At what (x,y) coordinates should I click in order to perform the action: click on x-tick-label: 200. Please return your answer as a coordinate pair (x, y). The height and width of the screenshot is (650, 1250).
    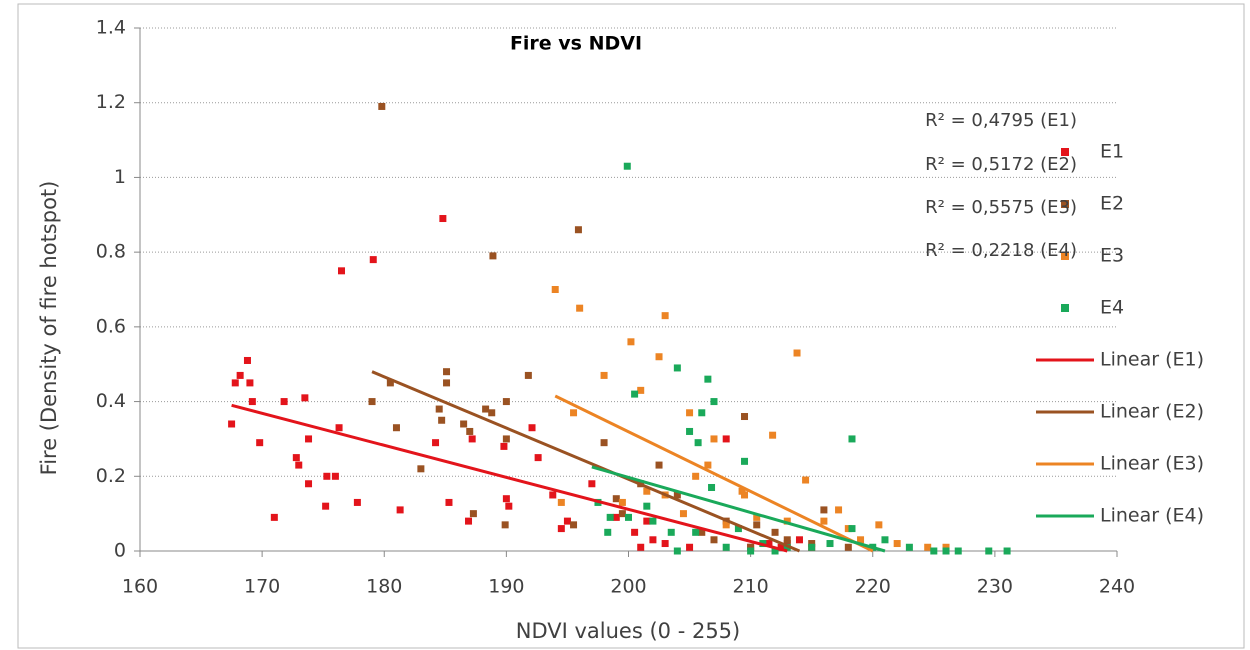
    Looking at the image, I should click on (628, 587).